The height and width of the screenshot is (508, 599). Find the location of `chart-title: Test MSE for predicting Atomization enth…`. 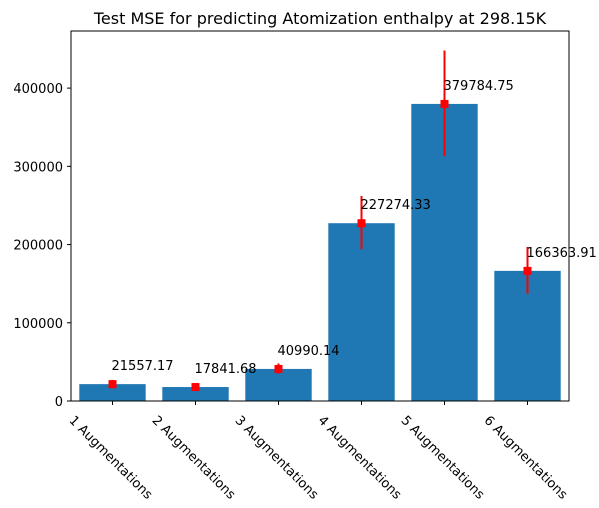

chart-title: Test MSE for predicting Atomization enth… is located at coordinates (320, 18).